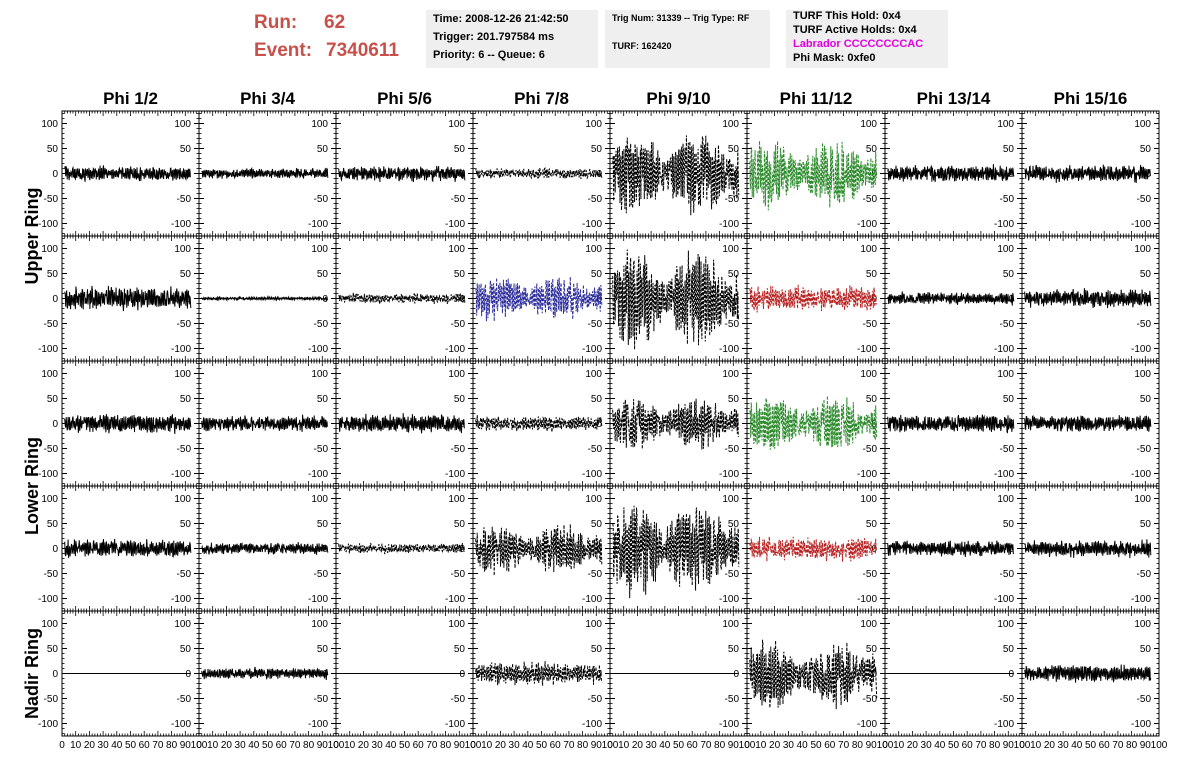 The height and width of the screenshot is (772, 1196). Describe the element at coordinates (335, 22) in the screenshot. I see `run-value: 62` at that location.